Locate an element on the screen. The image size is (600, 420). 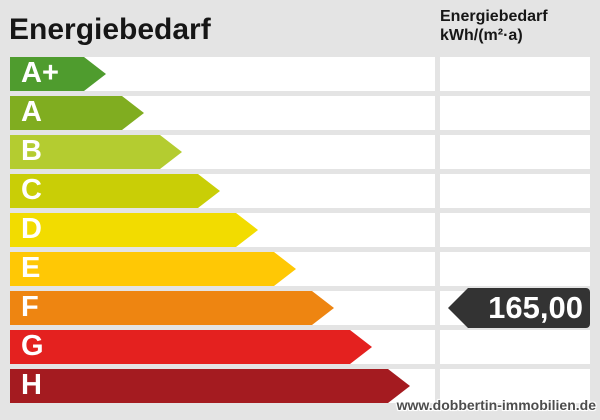
row-track-g: G is located at coordinates (222, 347).